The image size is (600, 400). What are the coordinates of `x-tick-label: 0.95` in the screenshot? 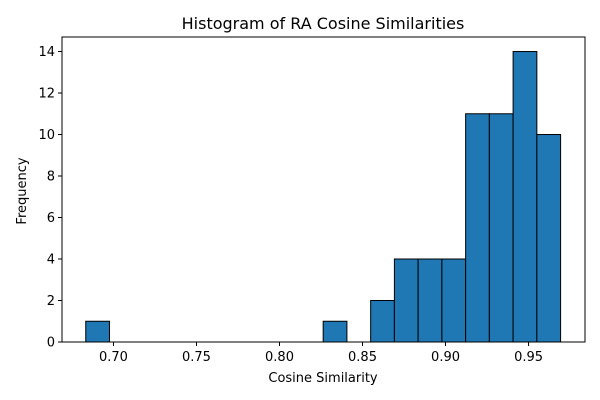 It's located at (528, 357).